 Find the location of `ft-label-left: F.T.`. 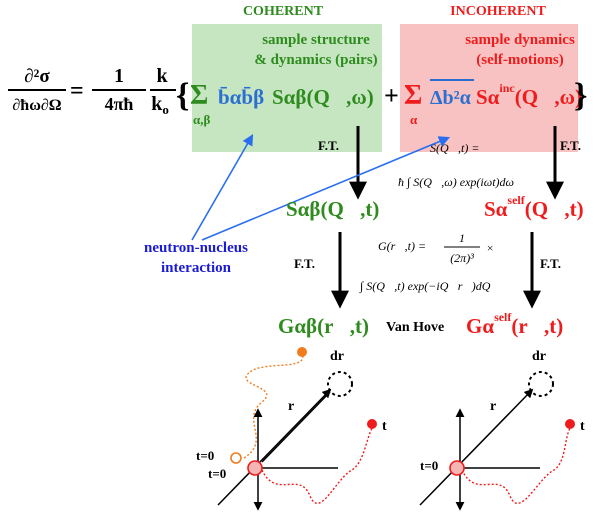

ft-label-left: F.T. is located at coordinates (328, 145).